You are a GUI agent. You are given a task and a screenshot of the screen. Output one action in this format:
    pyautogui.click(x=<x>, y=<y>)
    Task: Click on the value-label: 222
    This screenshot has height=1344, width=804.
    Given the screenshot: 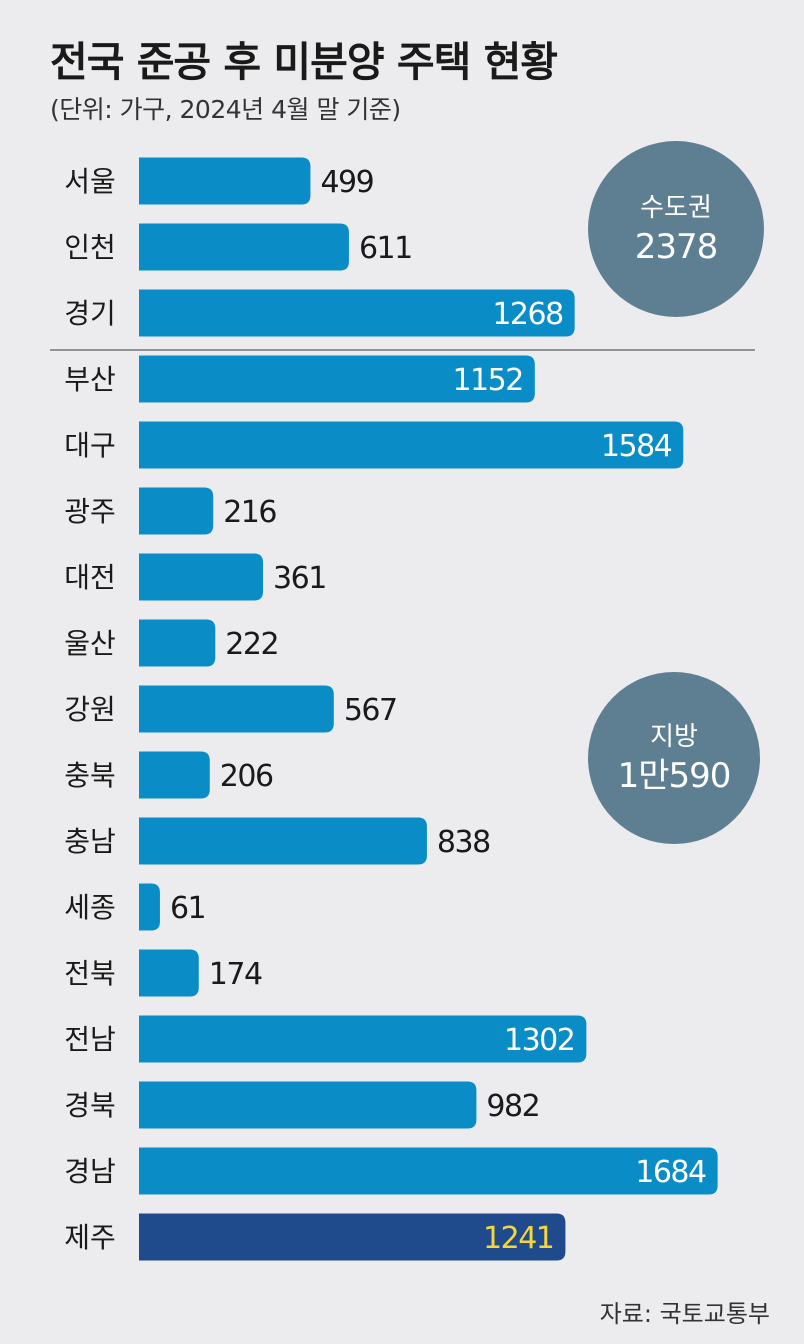 What is the action you would take?
    pyautogui.click(x=251, y=644)
    